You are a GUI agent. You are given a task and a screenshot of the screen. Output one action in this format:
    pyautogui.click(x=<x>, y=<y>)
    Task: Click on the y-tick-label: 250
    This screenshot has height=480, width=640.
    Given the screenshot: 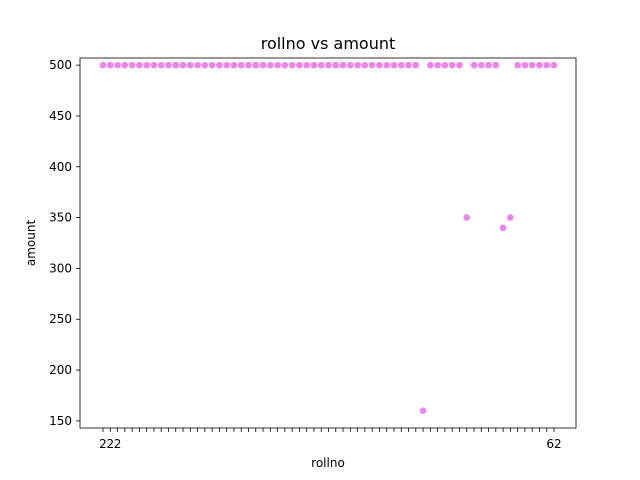 What is the action you would take?
    pyautogui.click(x=60, y=319)
    